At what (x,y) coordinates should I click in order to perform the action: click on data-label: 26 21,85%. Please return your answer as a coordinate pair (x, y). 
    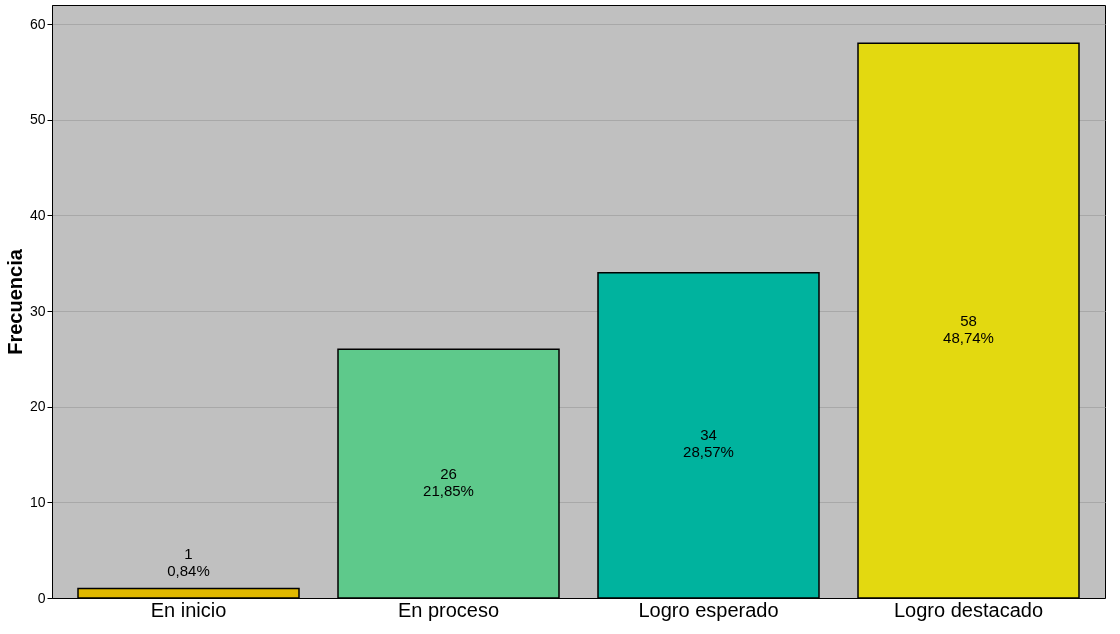
    Looking at the image, I should click on (448, 481).